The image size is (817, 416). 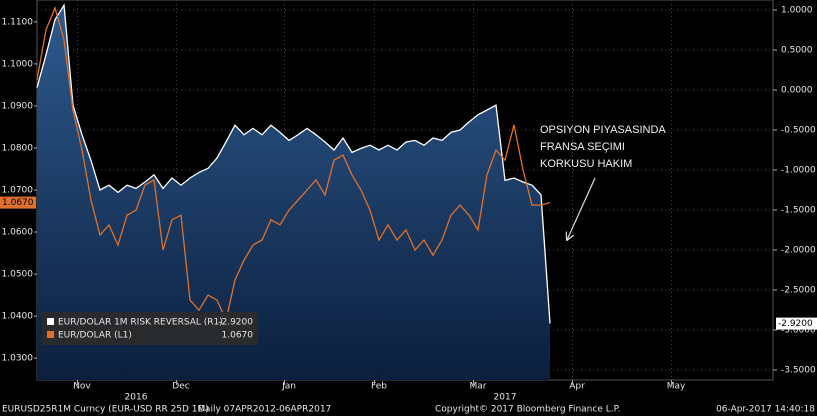 I want to click on x-tick-label: Feb, so click(x=379, y=387).